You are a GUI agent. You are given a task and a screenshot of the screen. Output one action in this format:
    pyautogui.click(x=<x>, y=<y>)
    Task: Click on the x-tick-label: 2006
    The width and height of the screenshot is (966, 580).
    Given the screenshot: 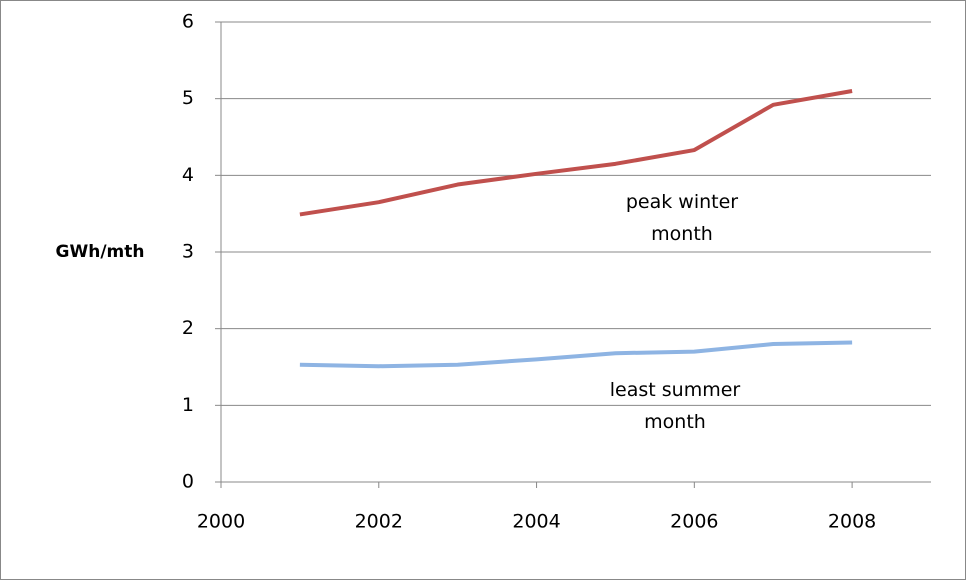 What is the action you would take?
    pyautogui.click(x=694, y=522)
    